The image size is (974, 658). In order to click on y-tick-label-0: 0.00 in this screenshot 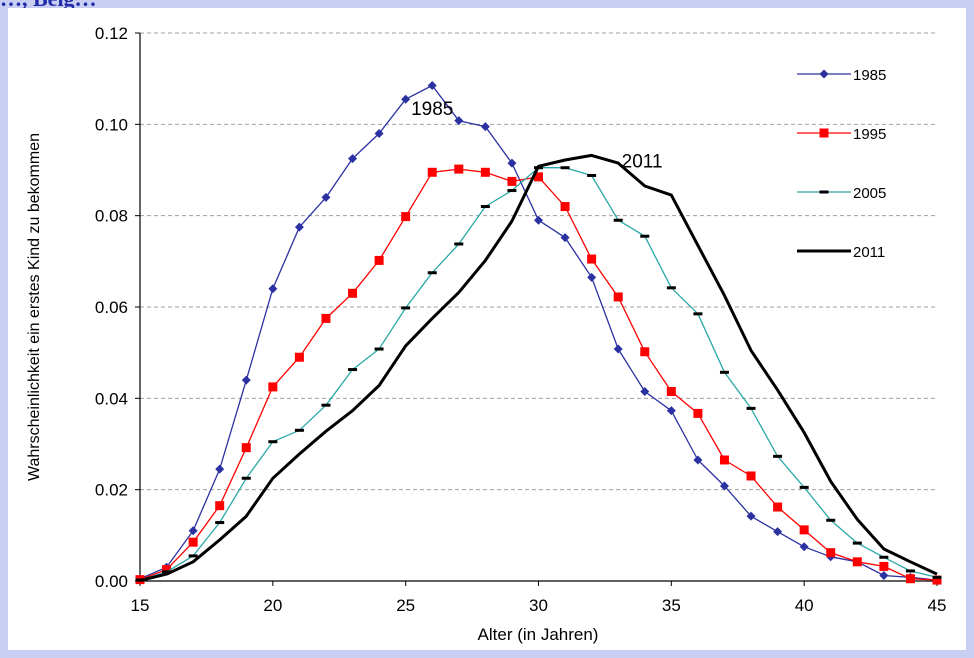, I will do `click(111, 581)`.